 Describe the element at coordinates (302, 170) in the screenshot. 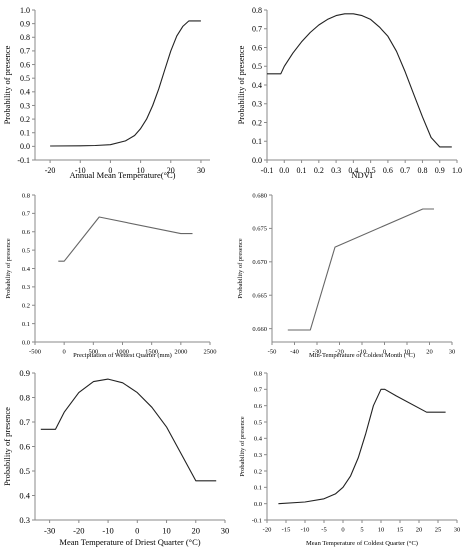

I see `x-tick-label: 0.1` at that location.